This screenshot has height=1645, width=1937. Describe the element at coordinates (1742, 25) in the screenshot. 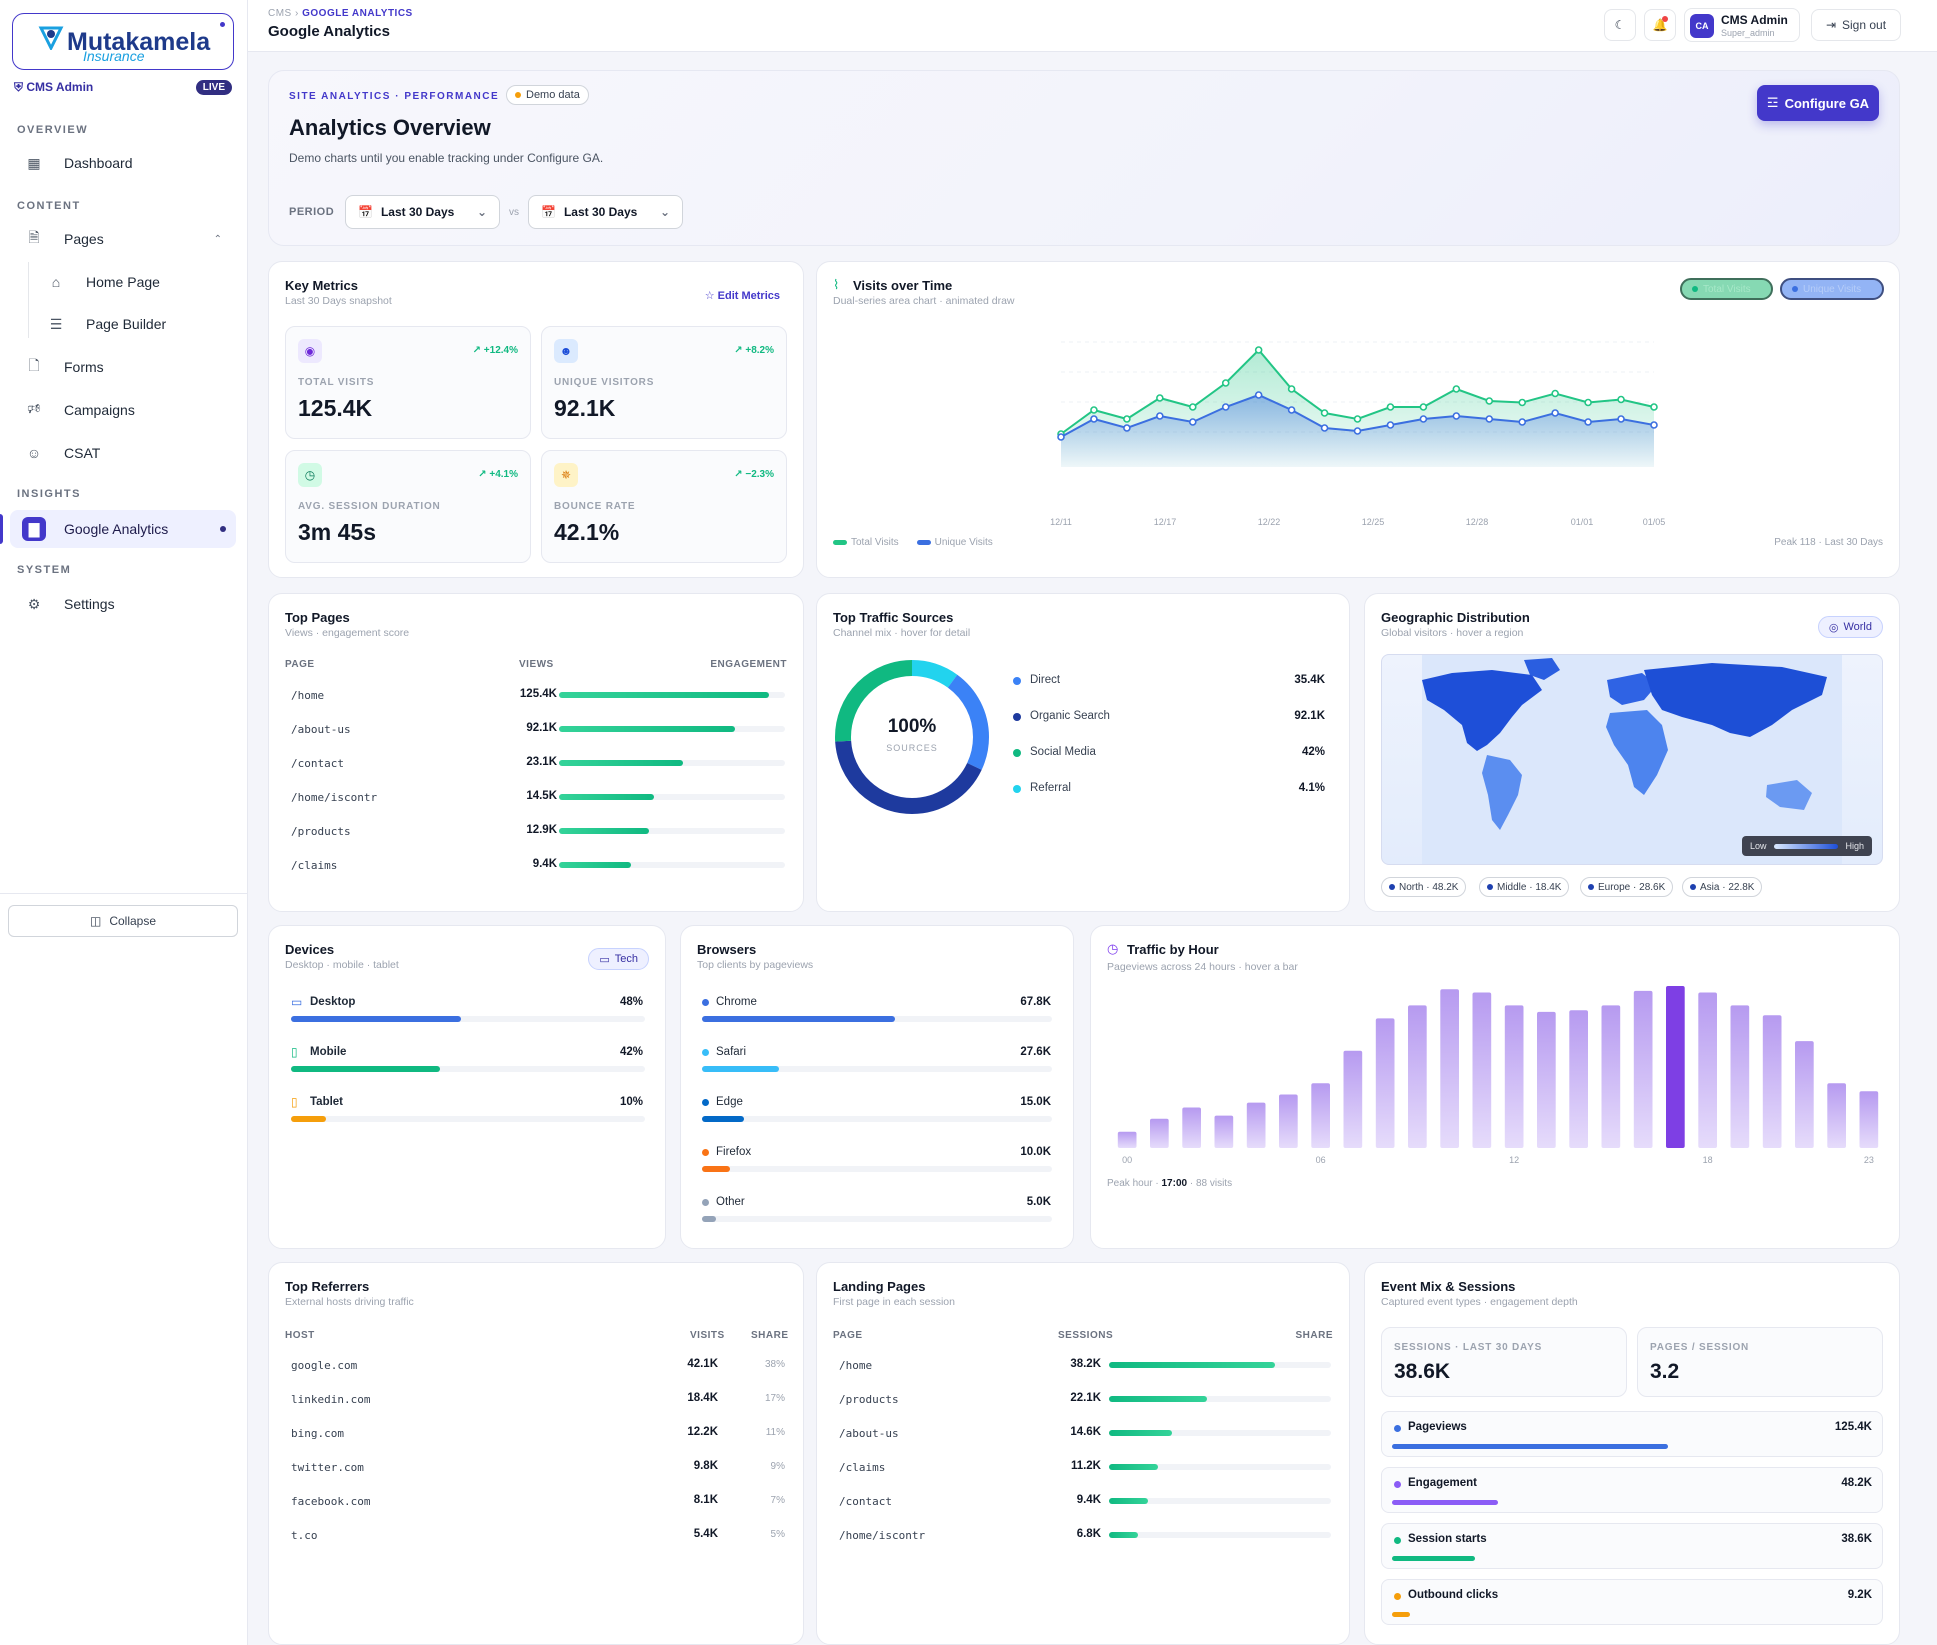

I see `user-menu: CA CMS Admin Super_admin` at that location.